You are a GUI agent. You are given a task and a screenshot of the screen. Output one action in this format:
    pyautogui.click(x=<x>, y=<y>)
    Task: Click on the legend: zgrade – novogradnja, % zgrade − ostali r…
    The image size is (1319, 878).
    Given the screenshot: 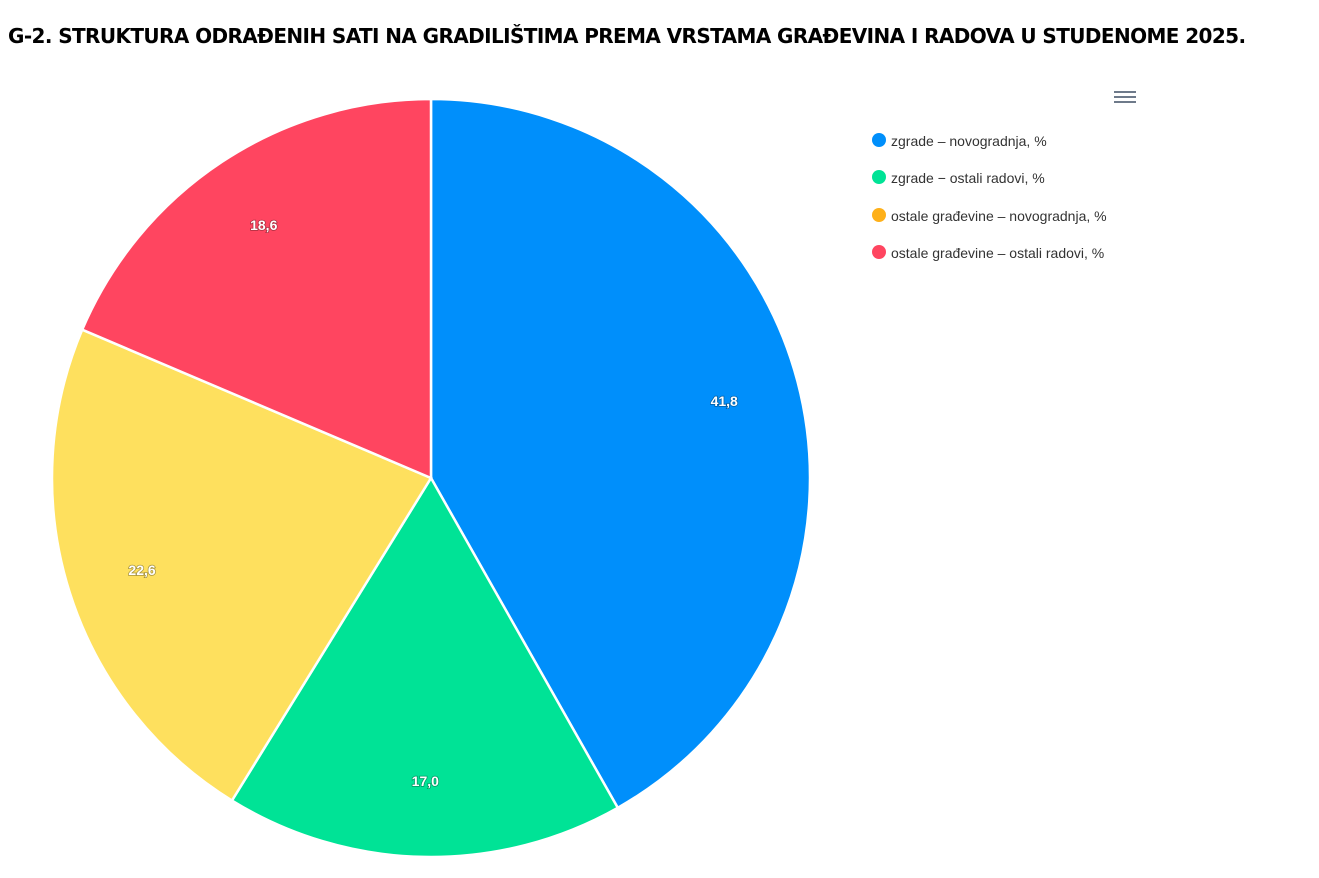 What is the action you would take?
    pyautogui.click(x=989, y=199)
    